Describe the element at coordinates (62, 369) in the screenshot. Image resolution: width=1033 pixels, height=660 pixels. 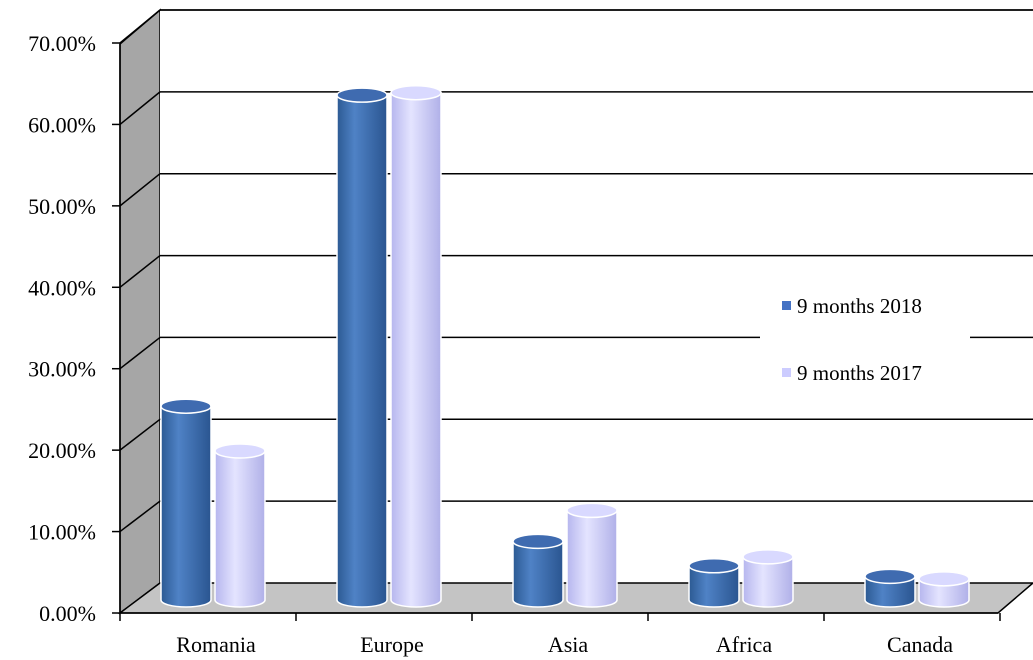
I see `y-tick-label: 30.00%` at that location.